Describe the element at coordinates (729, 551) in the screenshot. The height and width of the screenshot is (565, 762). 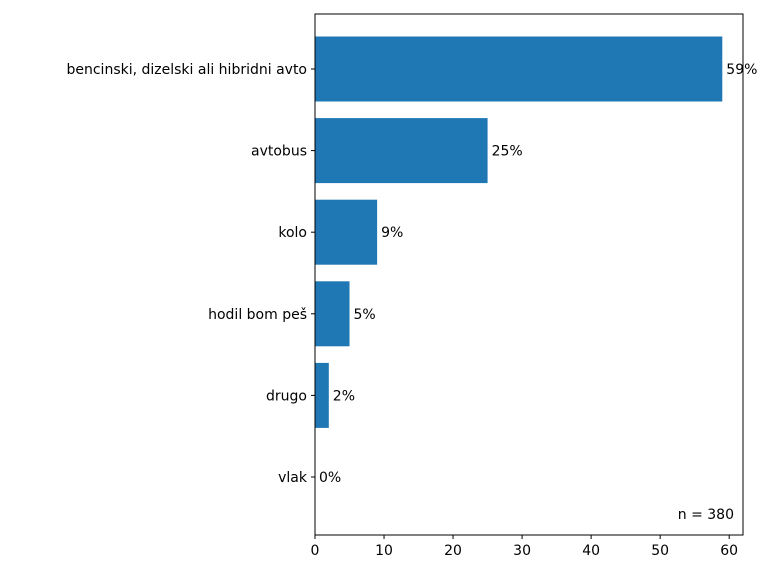
I see `x-tick-label-6: 60` at that location.